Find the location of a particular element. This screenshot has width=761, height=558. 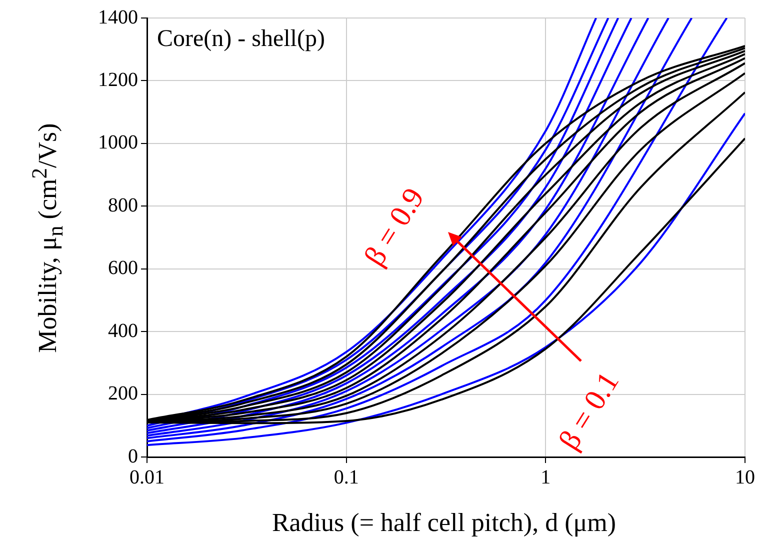

x-tick-label: 0.1 is located at coordinates (346, 477).